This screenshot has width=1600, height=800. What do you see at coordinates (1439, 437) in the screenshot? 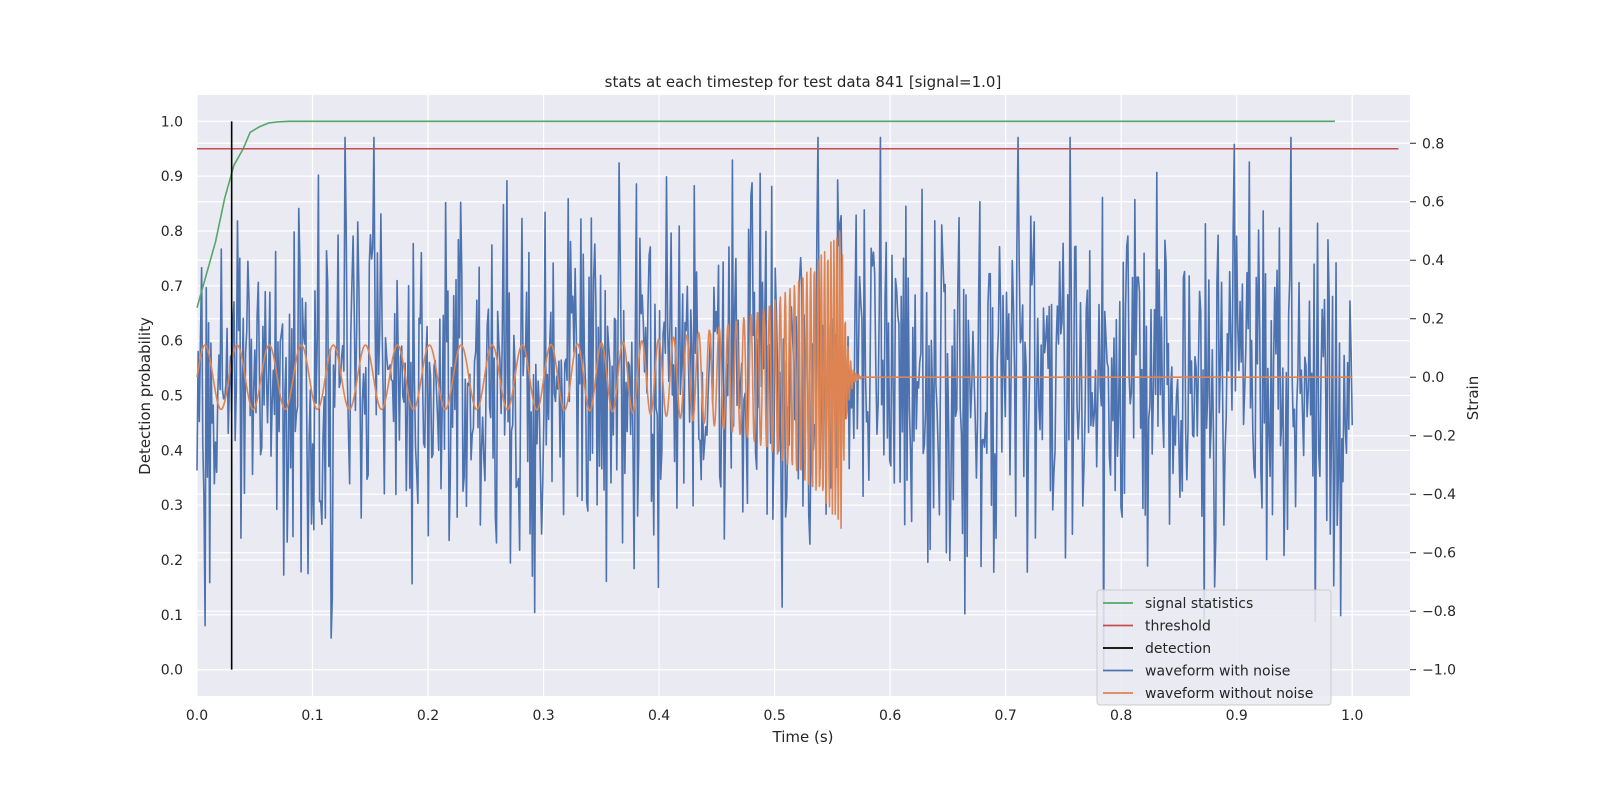
I see `y-tick-label-right: −0.2` at bounding box center [1439, 437].